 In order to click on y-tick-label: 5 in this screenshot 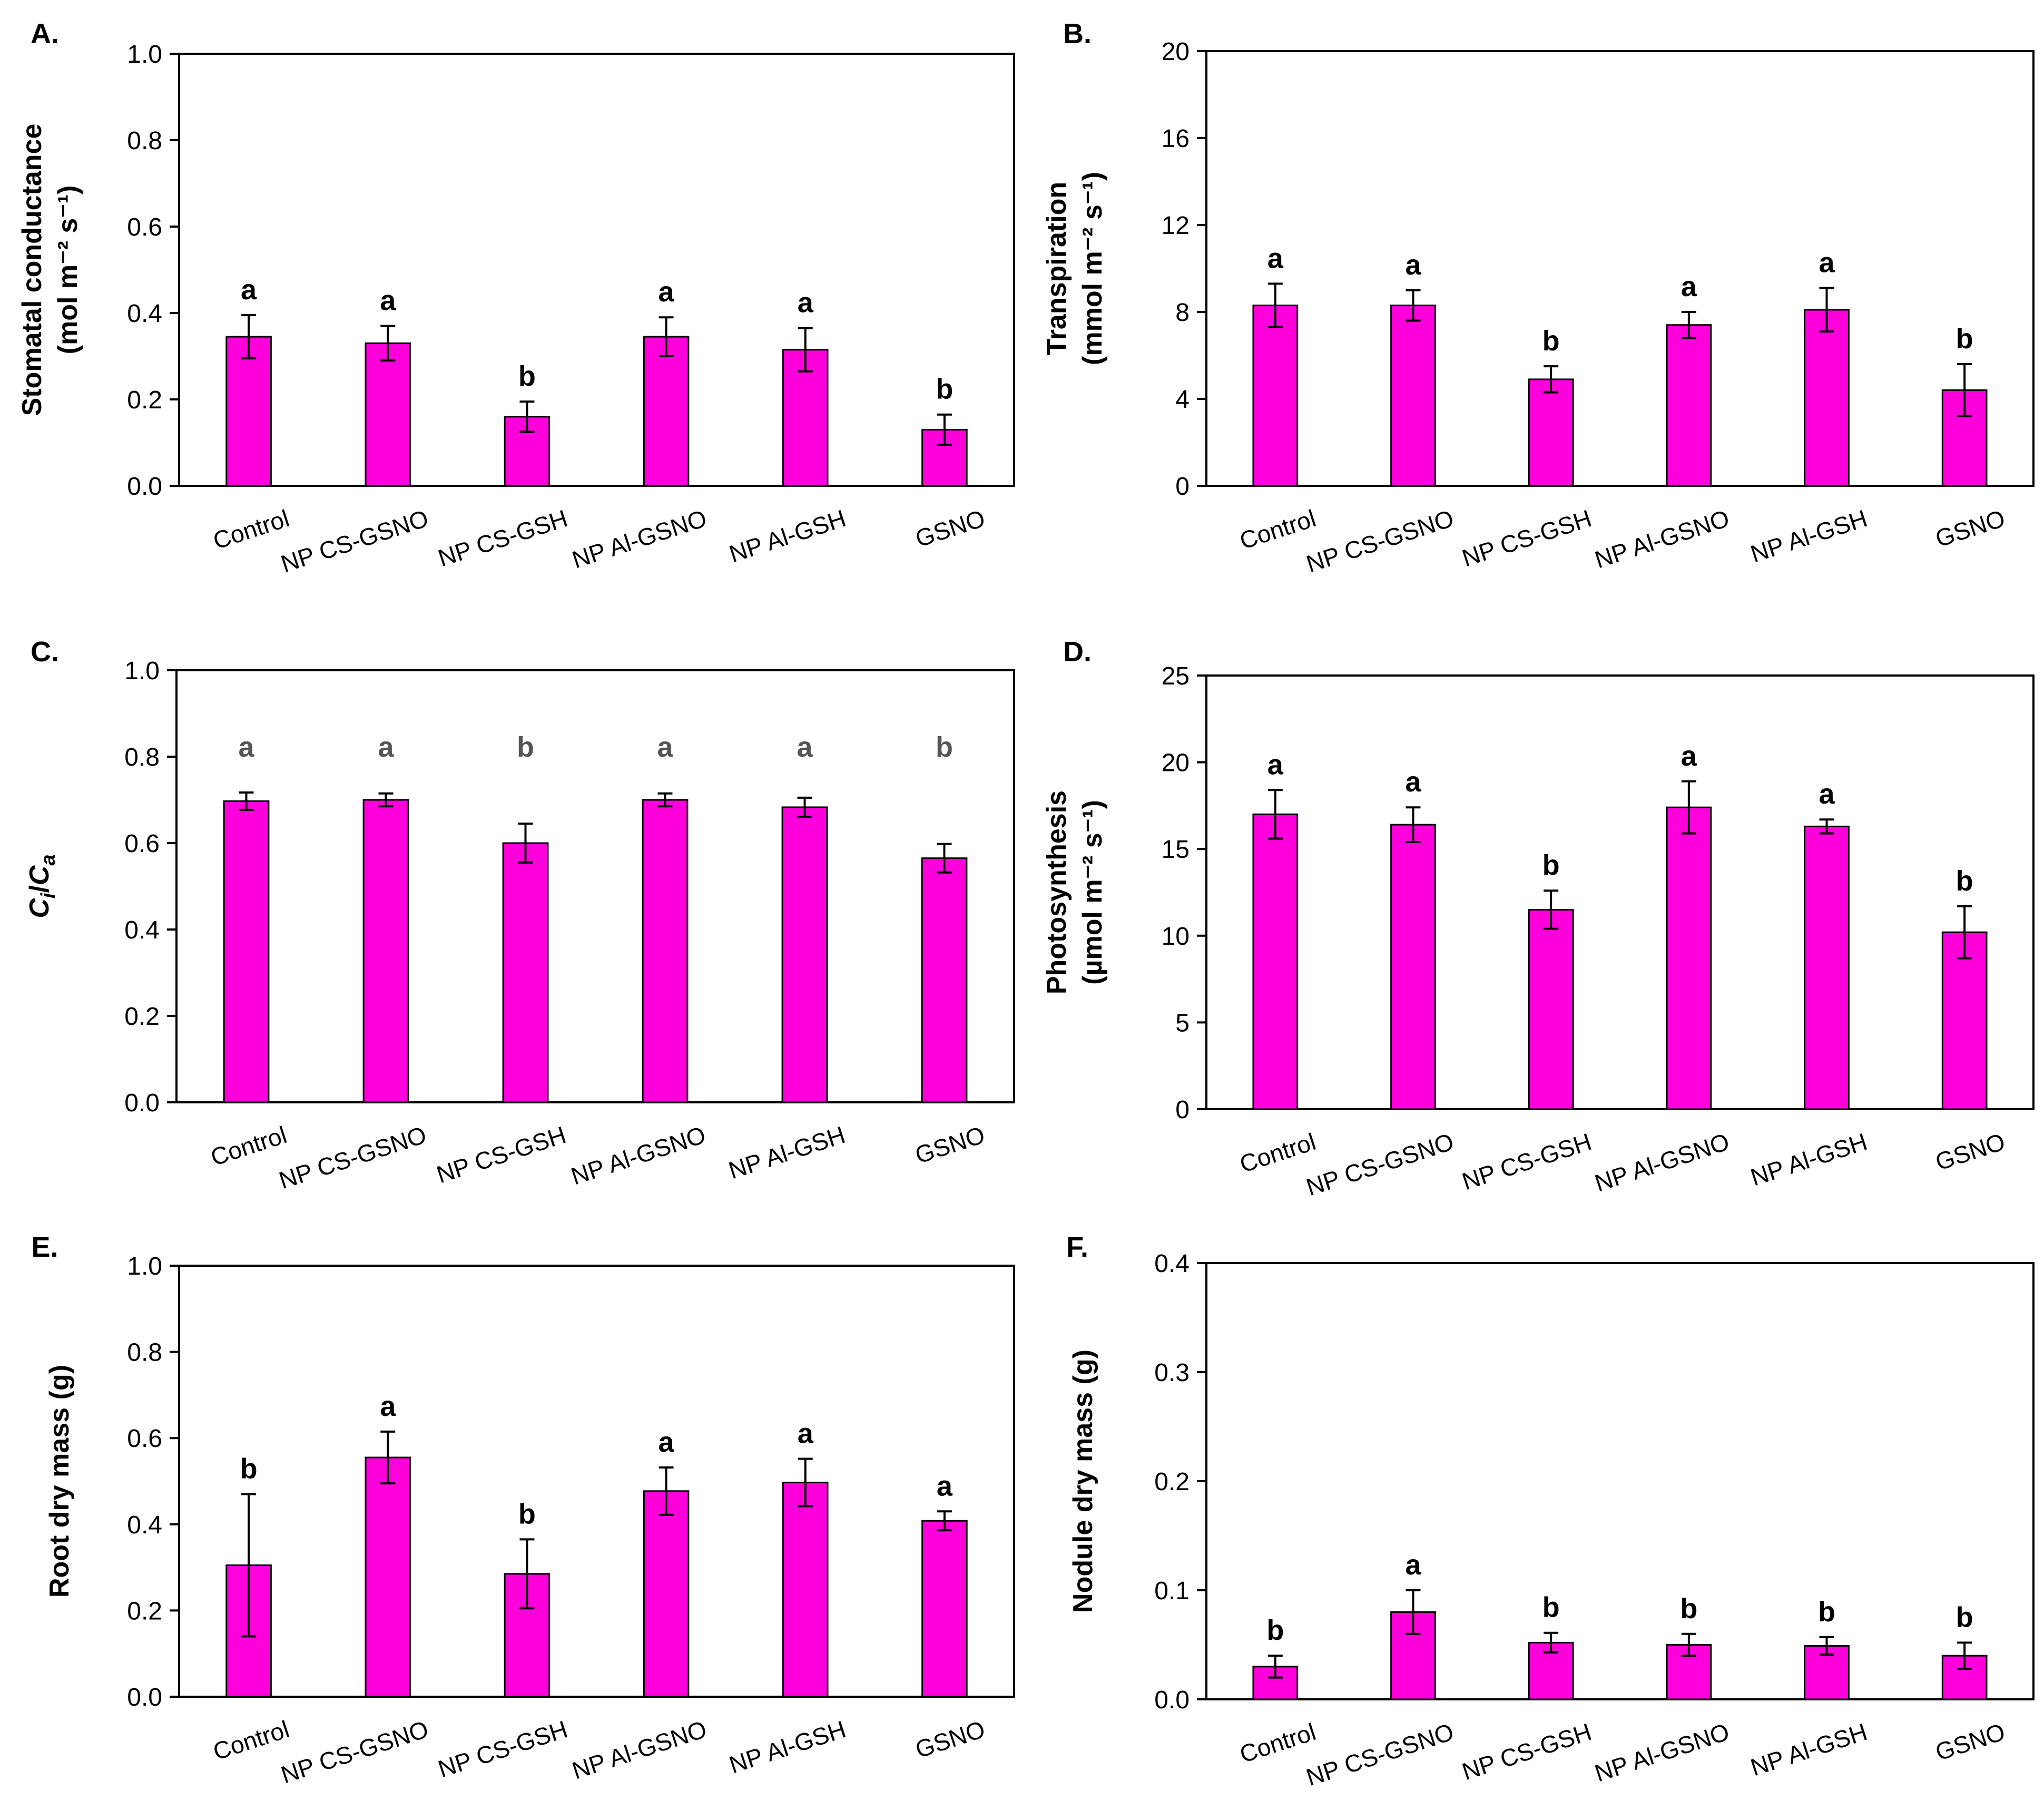, I will do `click(1182, 1023)`.